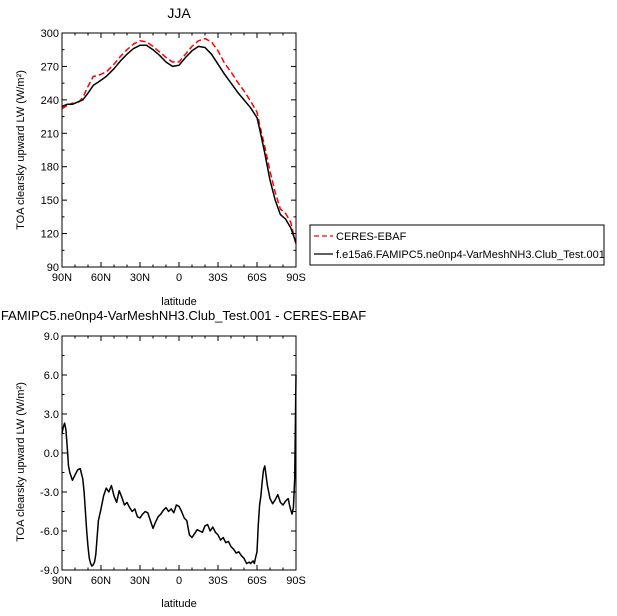  Describe the element at coordinates (50, 235) in the screenshot. I see `y-tick-label: 120` at that location.